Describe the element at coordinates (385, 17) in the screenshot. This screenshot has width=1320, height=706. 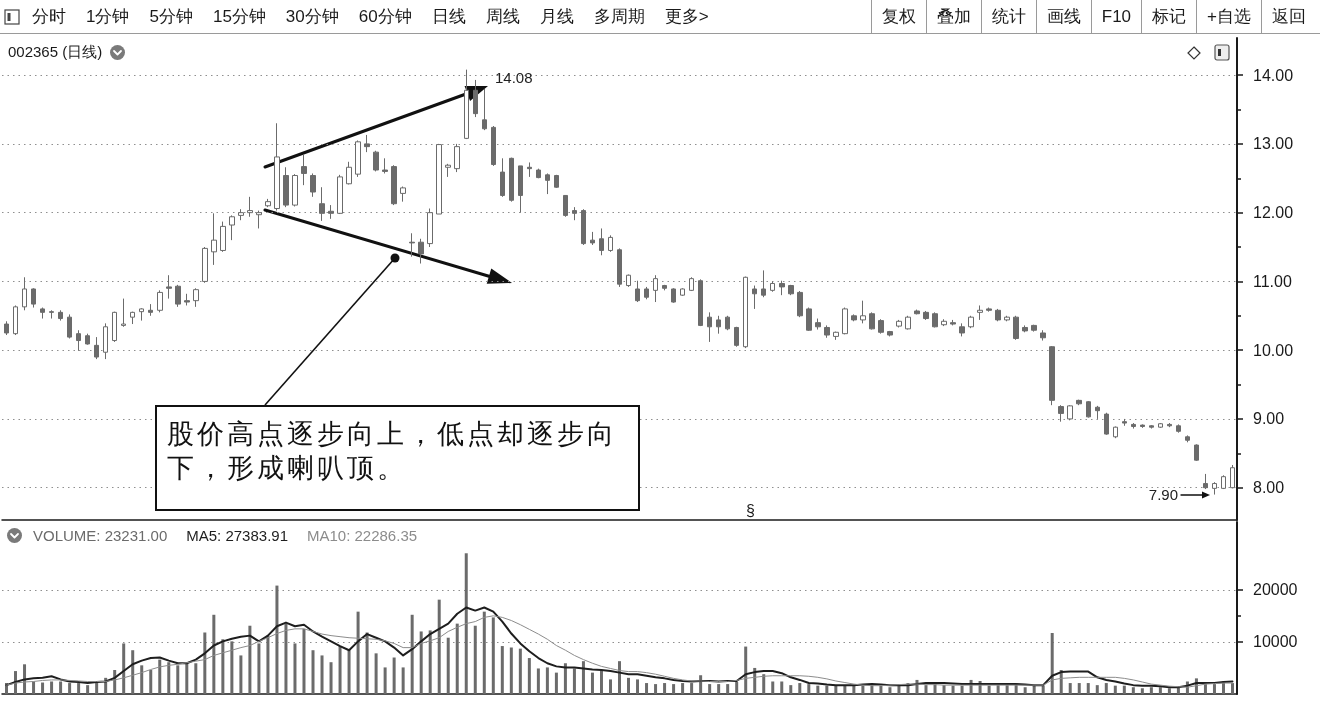
I see `text: 60分钟` at that location.